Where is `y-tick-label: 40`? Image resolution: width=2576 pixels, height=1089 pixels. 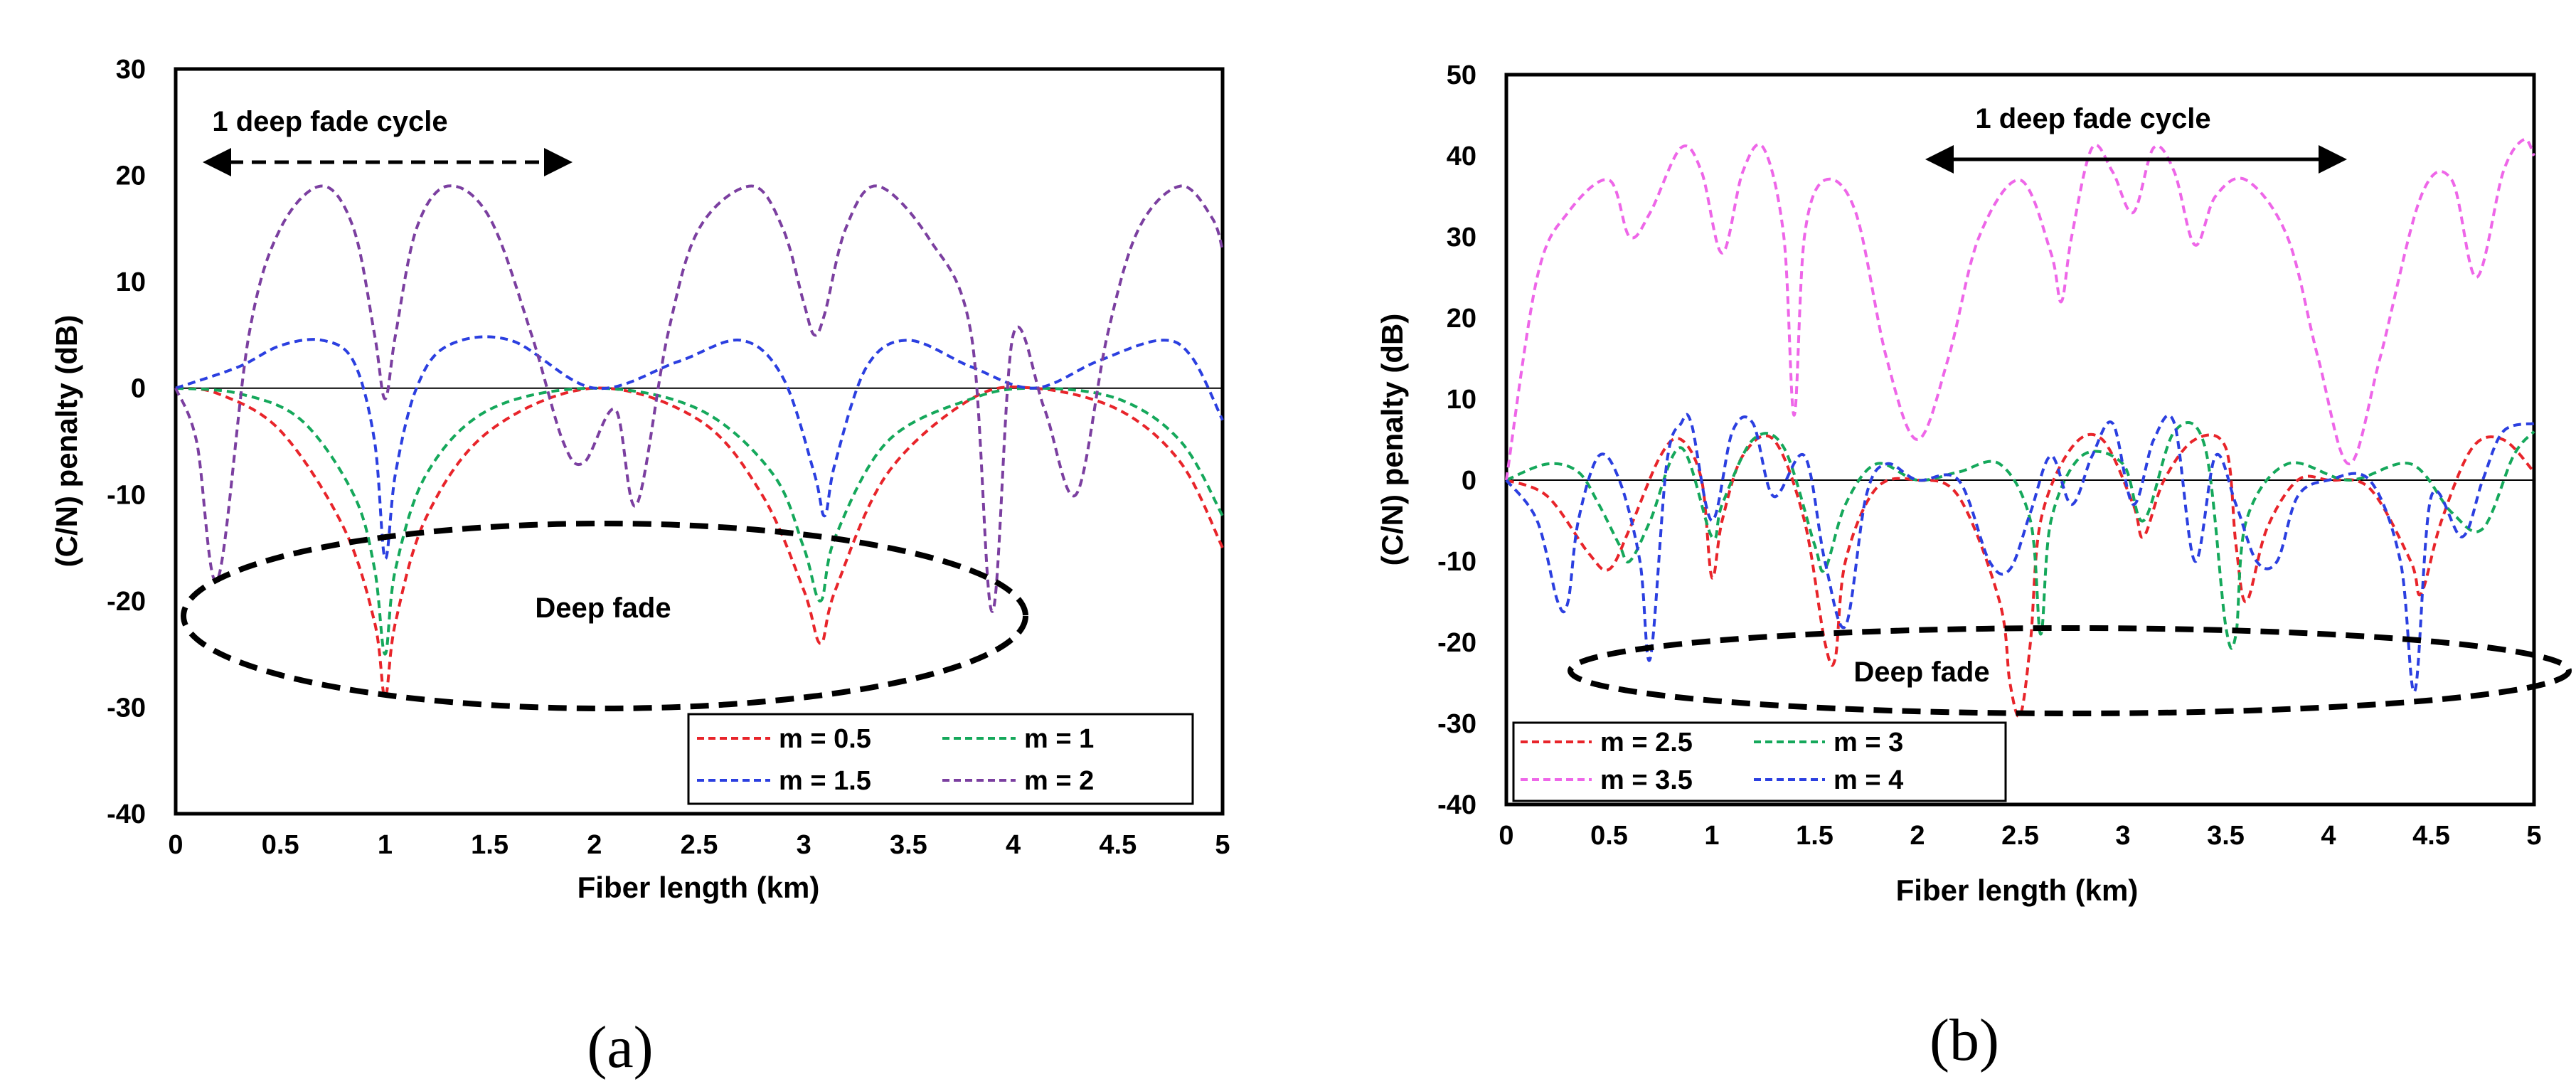 y-tick-label: 40 is located at coordinates (1461, 156).